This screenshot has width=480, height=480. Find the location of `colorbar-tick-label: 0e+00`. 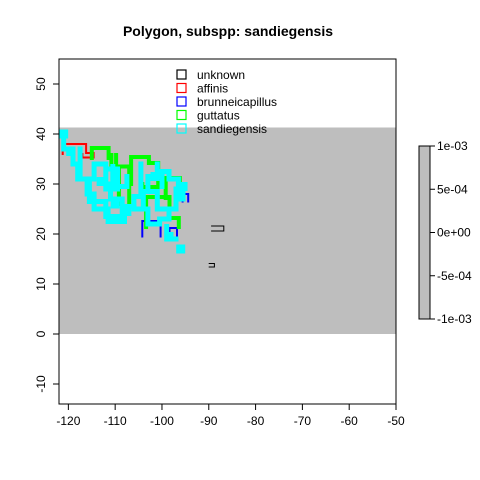

colorbar-tick-label: 0e+00 is located at coordinates (454, 233).